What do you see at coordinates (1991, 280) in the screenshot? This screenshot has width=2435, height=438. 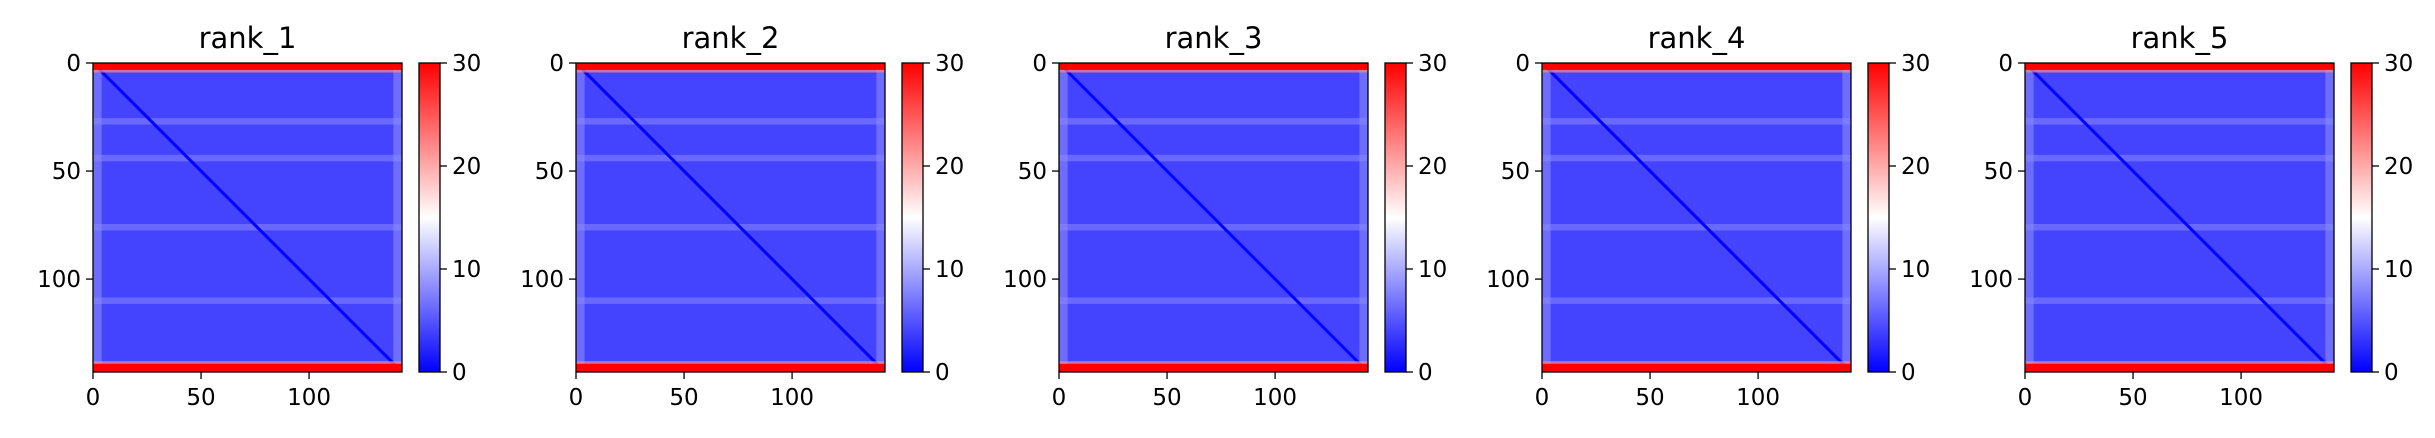 I see `y-tick-label: 100` at bounding box center [1991, 280].